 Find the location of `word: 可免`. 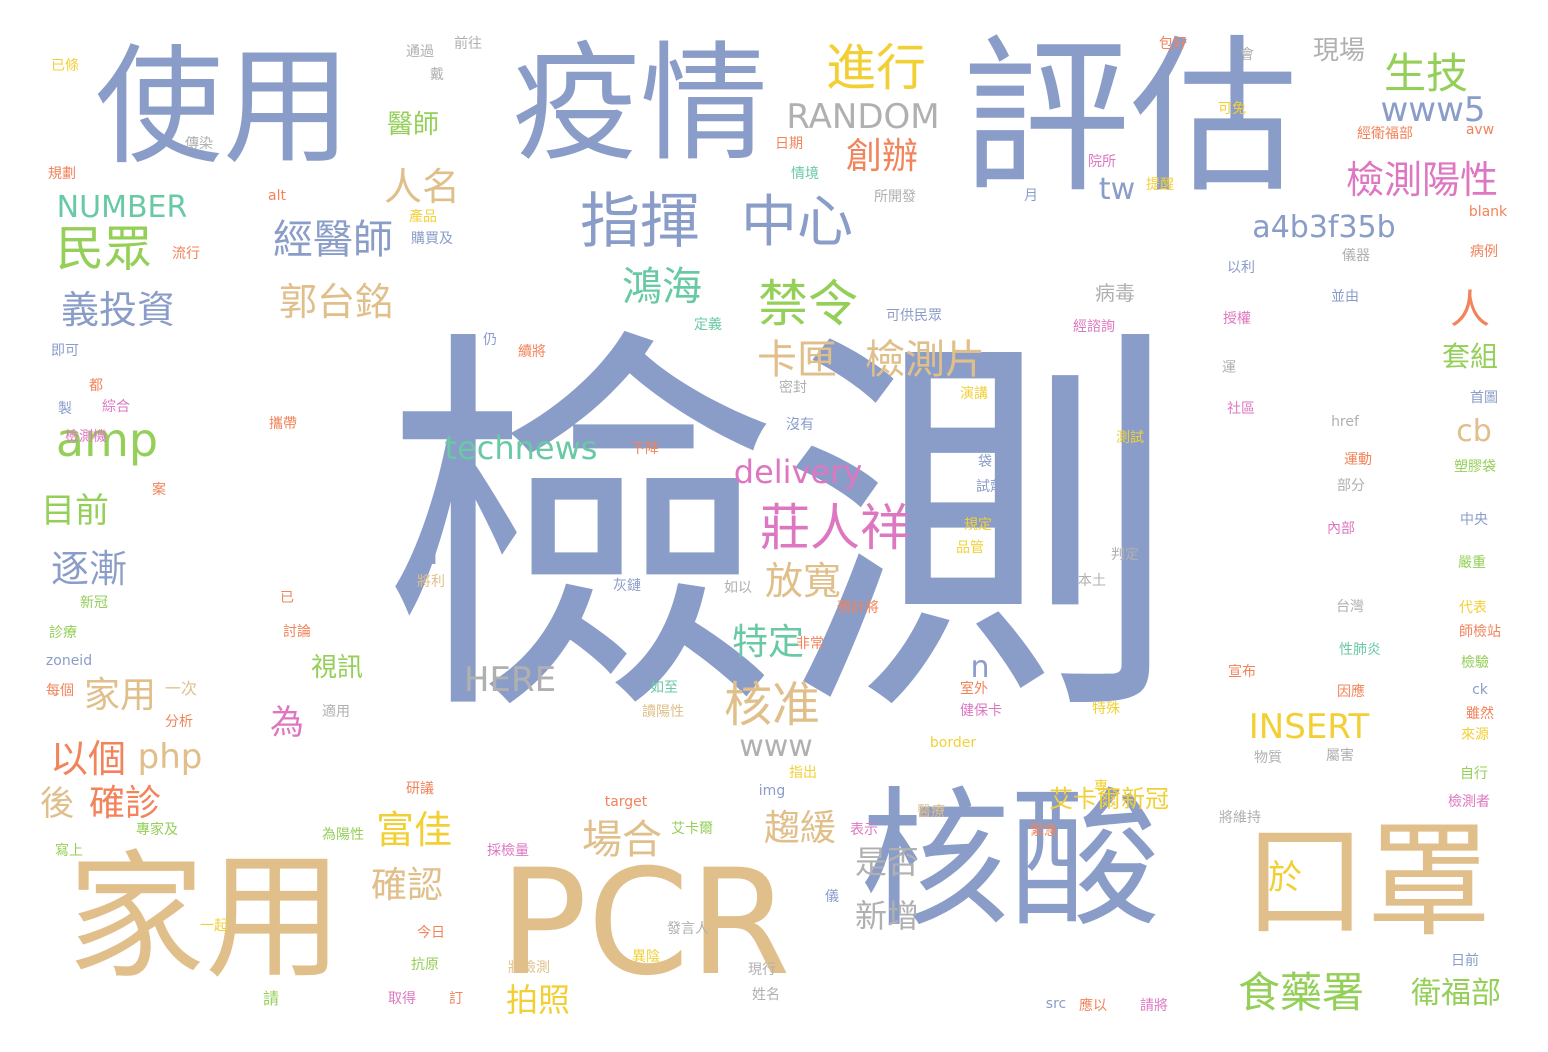

word: 可免 is located at coordinates (1232, 109).